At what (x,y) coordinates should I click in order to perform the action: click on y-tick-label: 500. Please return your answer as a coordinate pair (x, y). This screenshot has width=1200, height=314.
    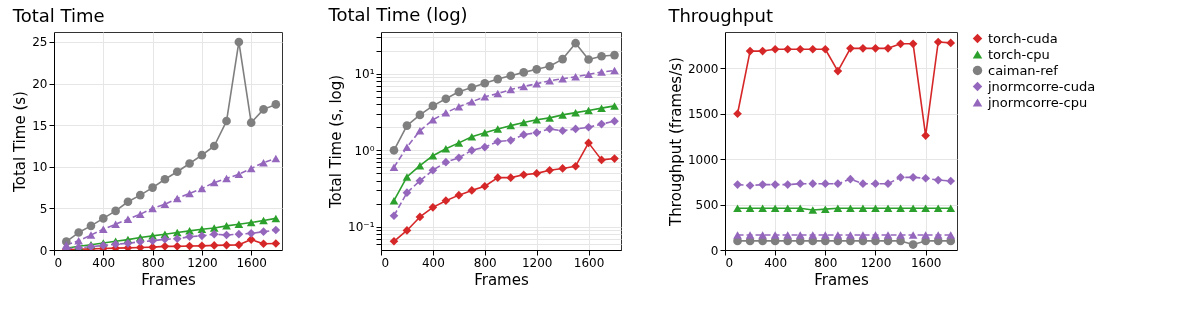
    Looking at the image, I should click on (707, 205).